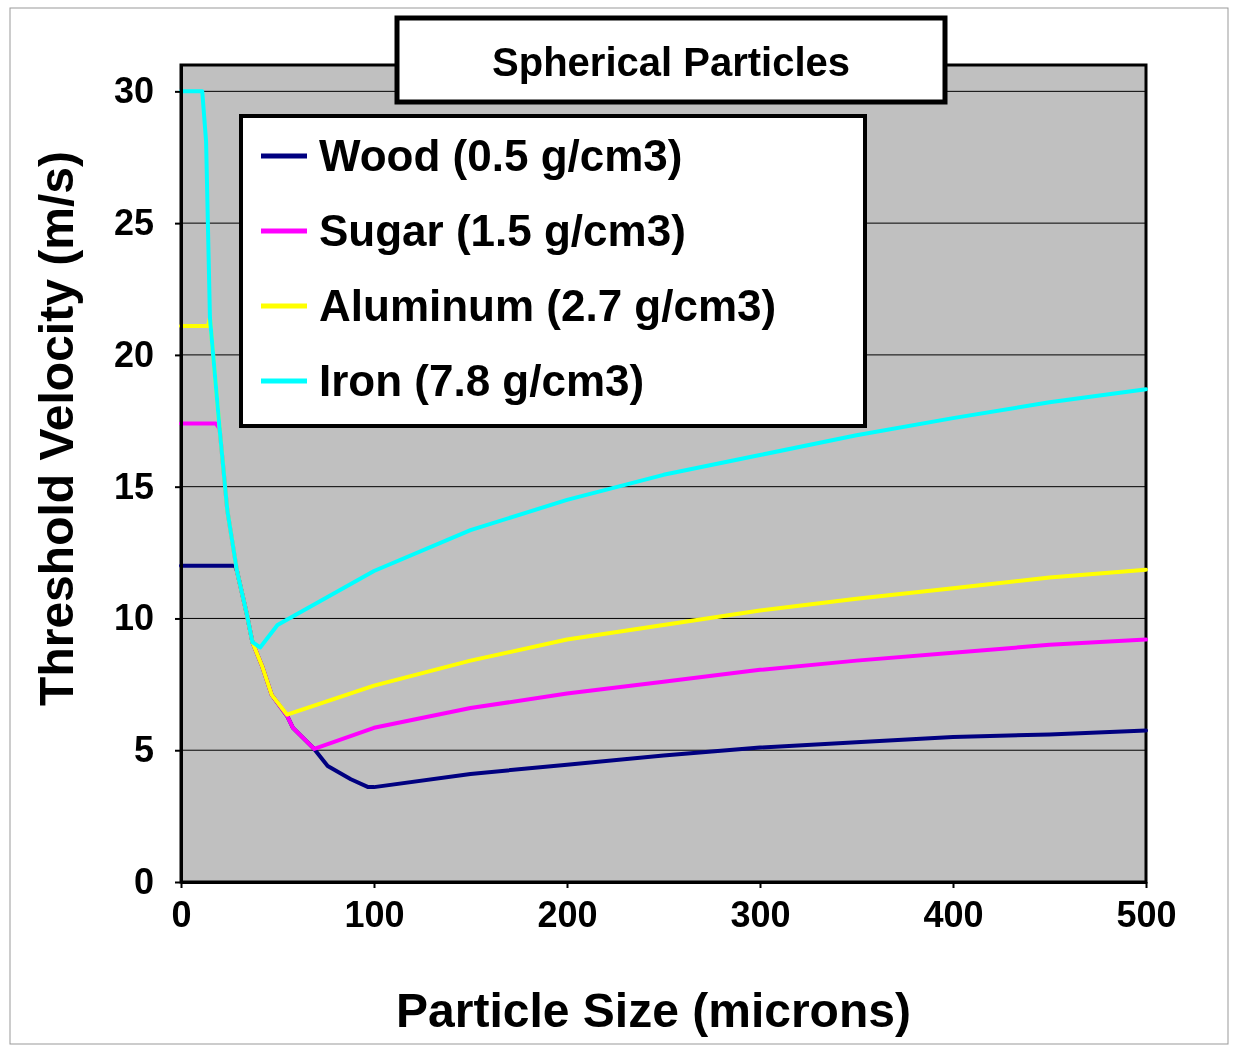  What do you see at coordinates (181, 914) in the screenshot?
I see `x-tick-label: 0` at bounding box center [181, 914].